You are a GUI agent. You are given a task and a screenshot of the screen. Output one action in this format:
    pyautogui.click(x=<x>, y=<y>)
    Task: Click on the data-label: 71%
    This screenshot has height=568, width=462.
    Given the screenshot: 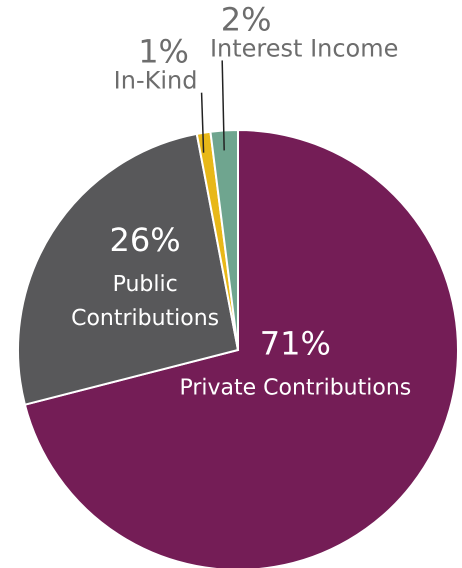 What is the action you would take?
    pyautogui.click(x=295, y=343)
    